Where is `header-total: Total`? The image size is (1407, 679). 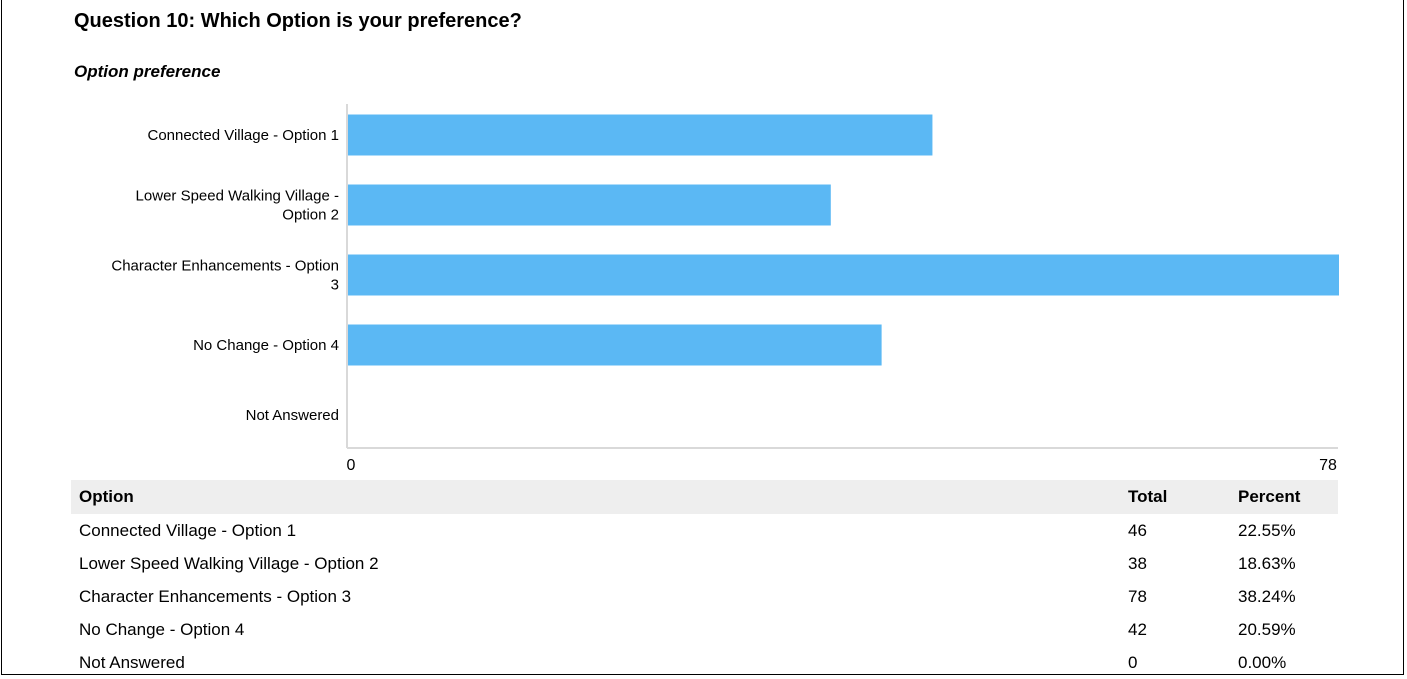 header-total: Total is located at coordinates (1175, 497).